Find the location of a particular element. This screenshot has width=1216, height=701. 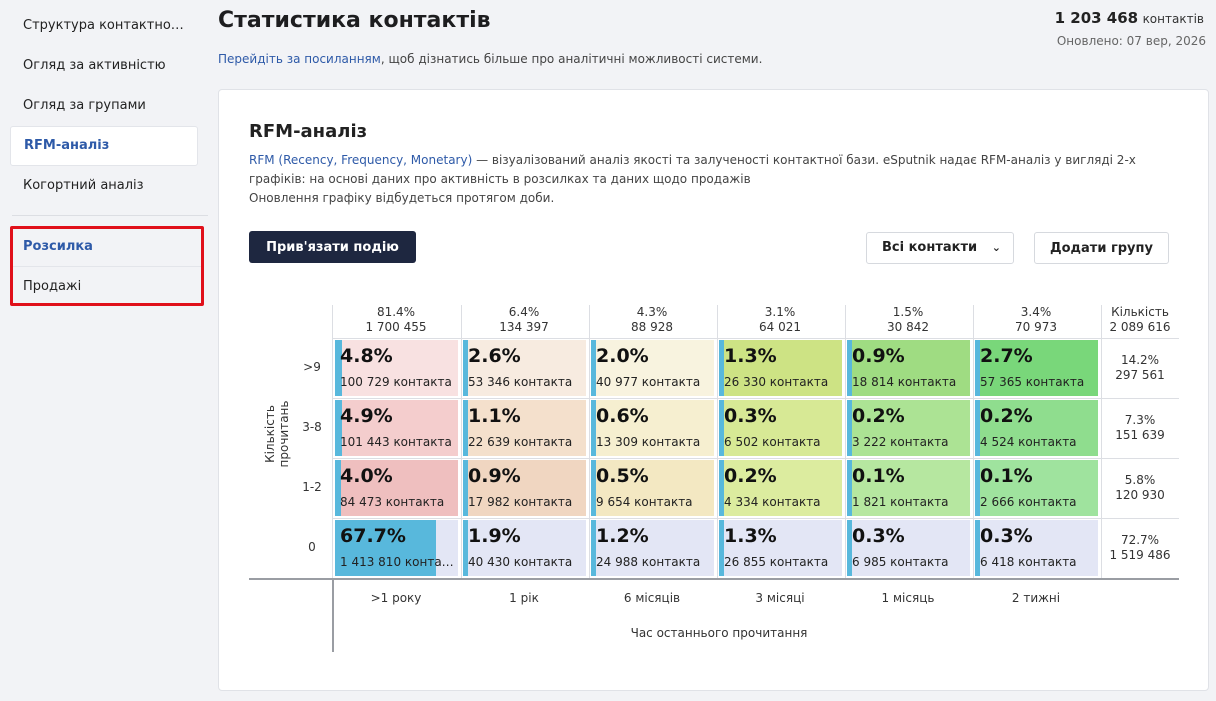

heatmap-cell: 0.2% 4 524 контакта is located at coordinates (1036, 428).